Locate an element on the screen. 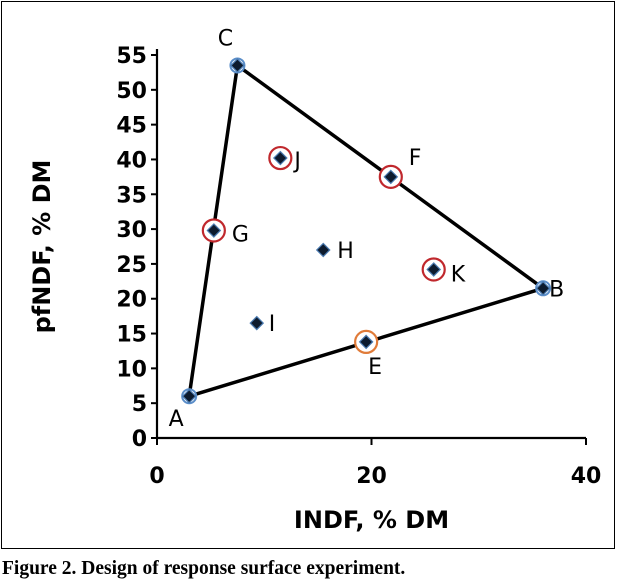 This screenshot has height=588, width=619. y-tick-label: 40 is located at coordinates (131, 160).